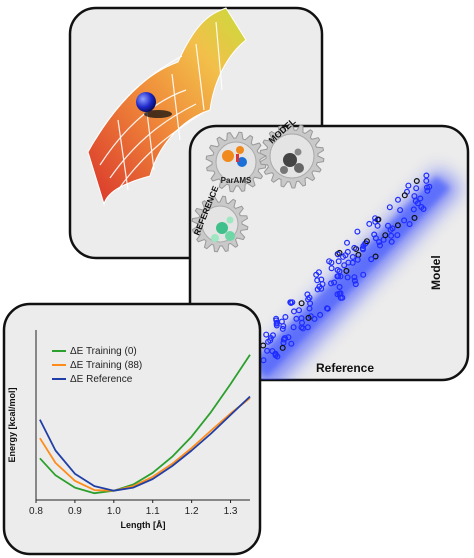 The height and width of the screenshot is (558, 474). I want to click on scatter-ylabel: Model, so click(436, 272).